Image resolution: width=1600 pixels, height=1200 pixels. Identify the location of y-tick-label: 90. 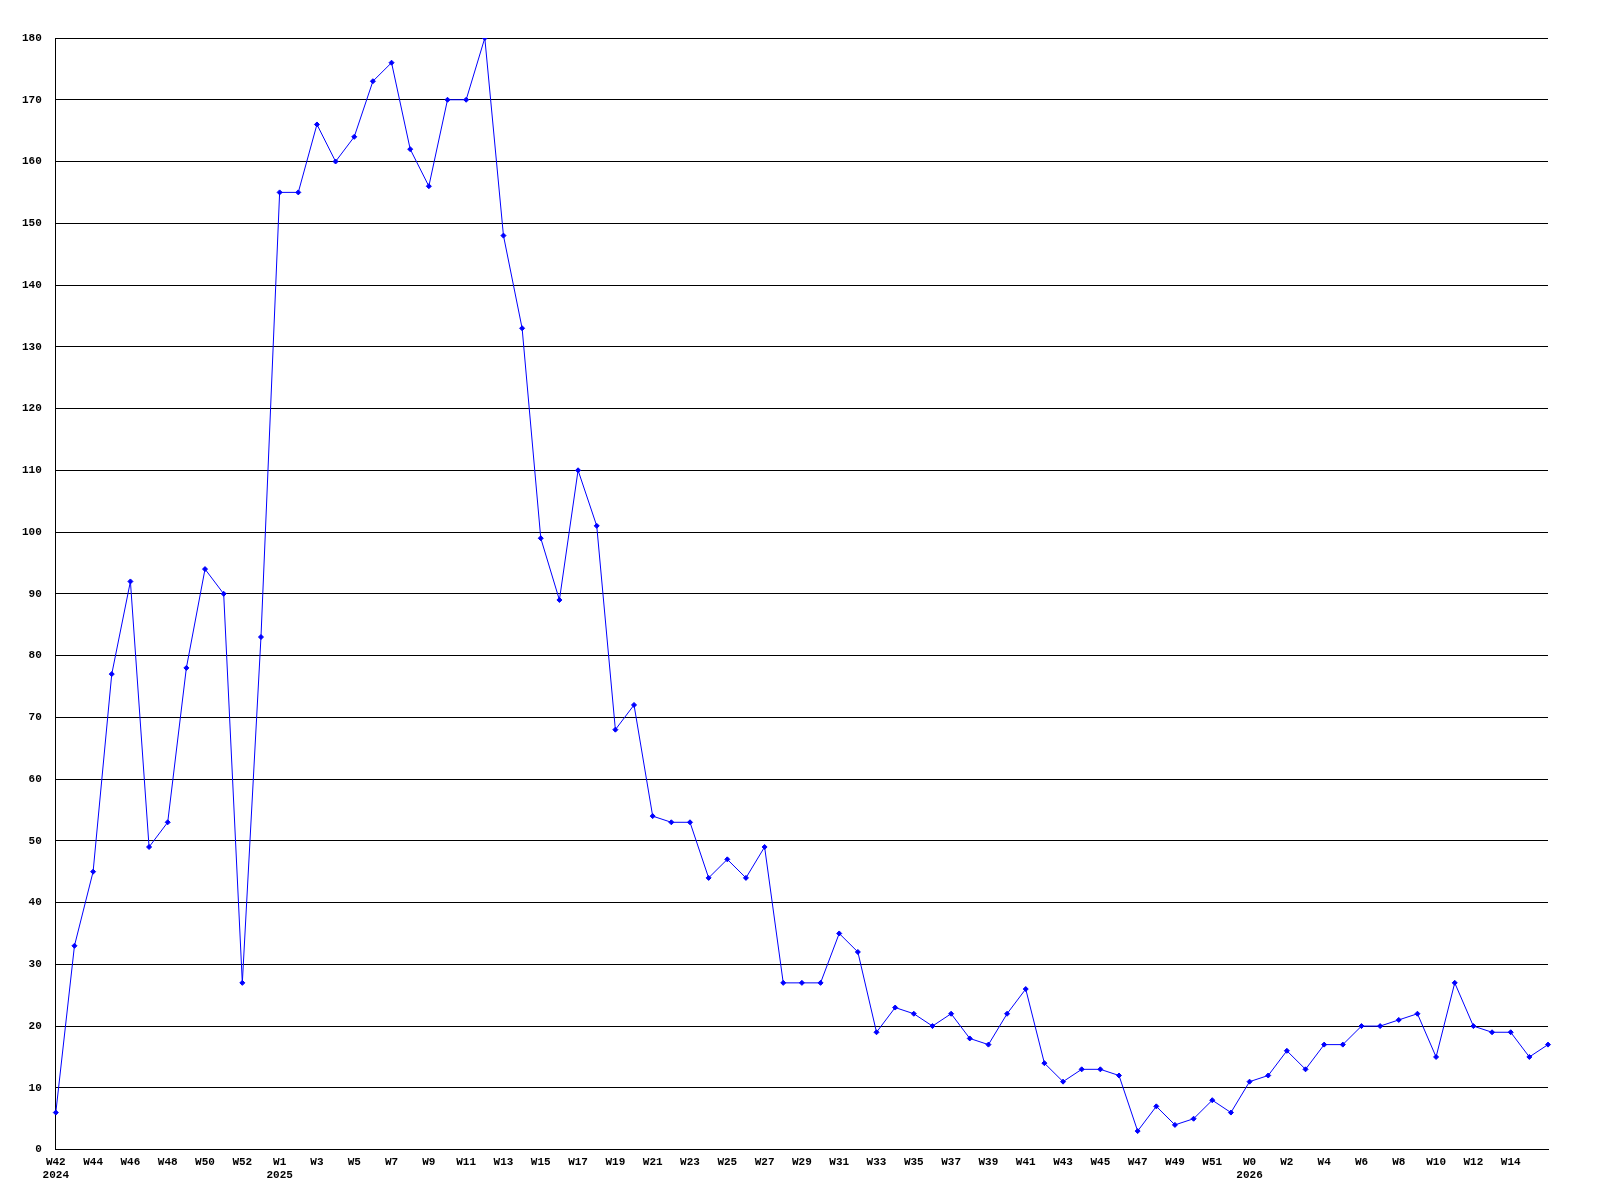
(35, 593).